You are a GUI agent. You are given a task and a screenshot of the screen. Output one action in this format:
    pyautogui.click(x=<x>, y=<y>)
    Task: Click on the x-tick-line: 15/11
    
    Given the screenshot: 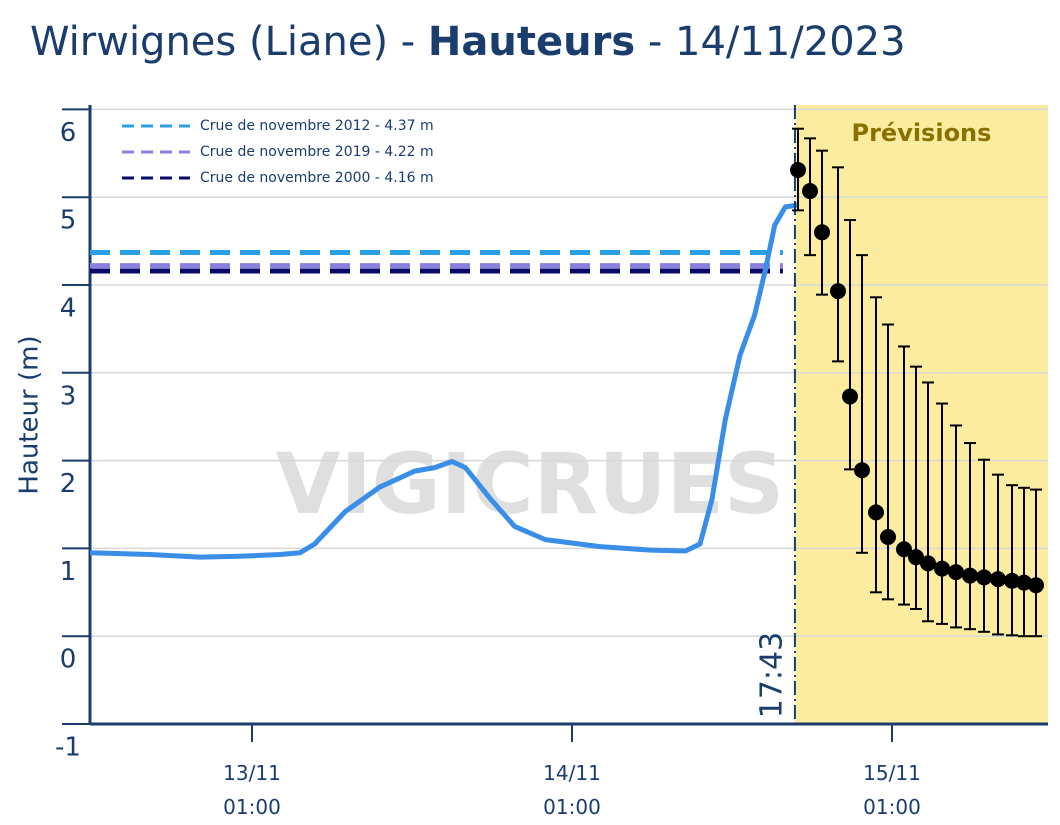 What is the action you would take?
    pyautogui.click(x=892, y=773)
    